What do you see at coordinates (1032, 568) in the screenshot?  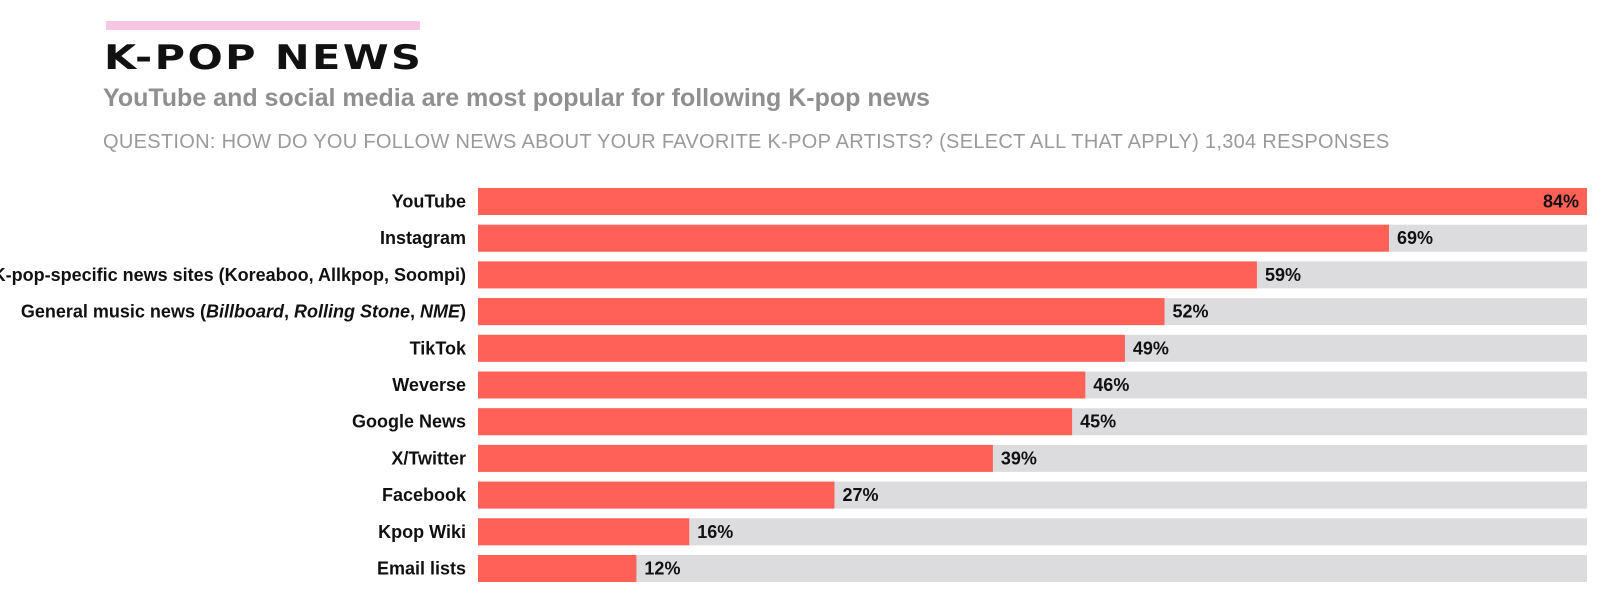 I see `bar-track-email-lists` at bounding box center [1032, 568].